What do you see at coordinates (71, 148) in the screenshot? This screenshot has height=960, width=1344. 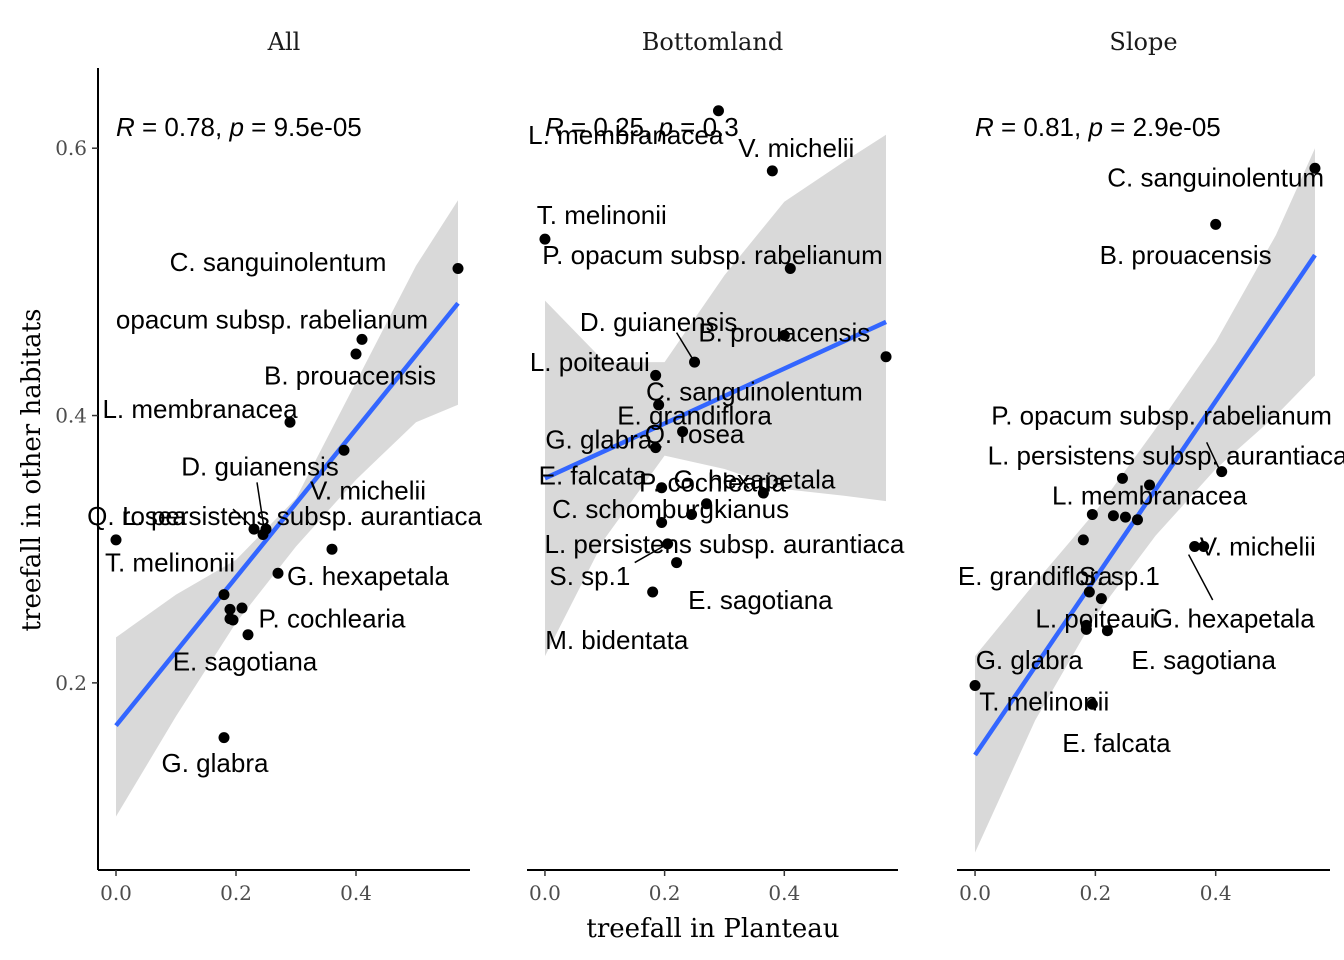 I see `y-tick-label: 0.6` at bounding box center [71, 148].